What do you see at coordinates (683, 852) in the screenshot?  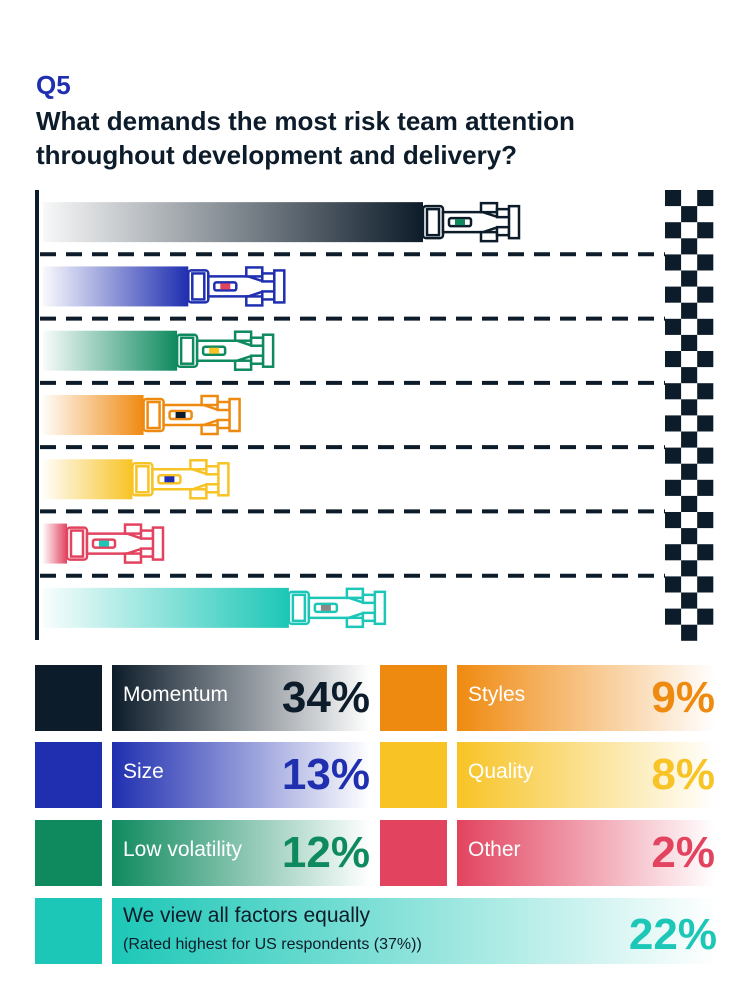 I see `legend-value: 2%` at bounding box center [683, 852].